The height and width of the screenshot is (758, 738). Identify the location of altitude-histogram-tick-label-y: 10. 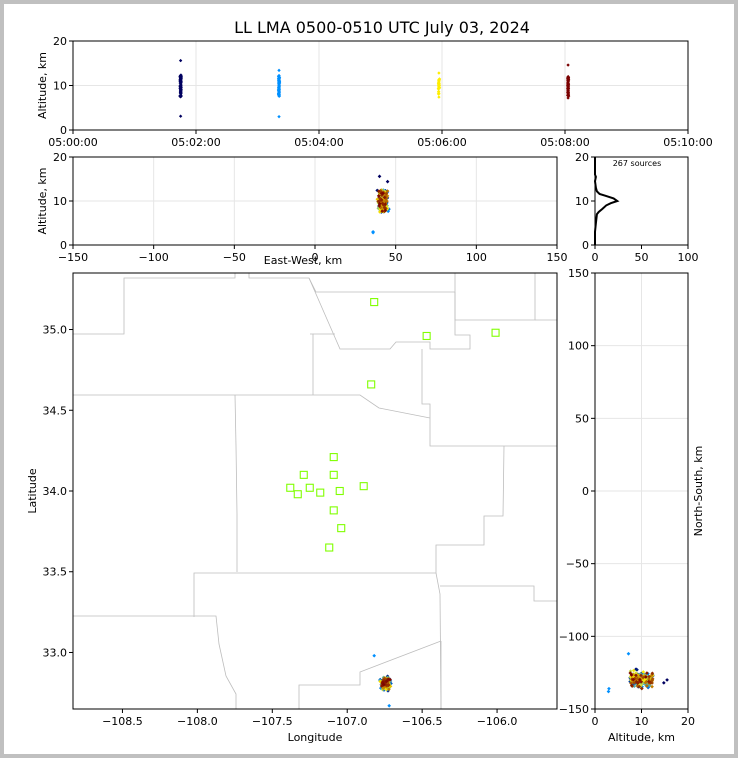
(582, 201).